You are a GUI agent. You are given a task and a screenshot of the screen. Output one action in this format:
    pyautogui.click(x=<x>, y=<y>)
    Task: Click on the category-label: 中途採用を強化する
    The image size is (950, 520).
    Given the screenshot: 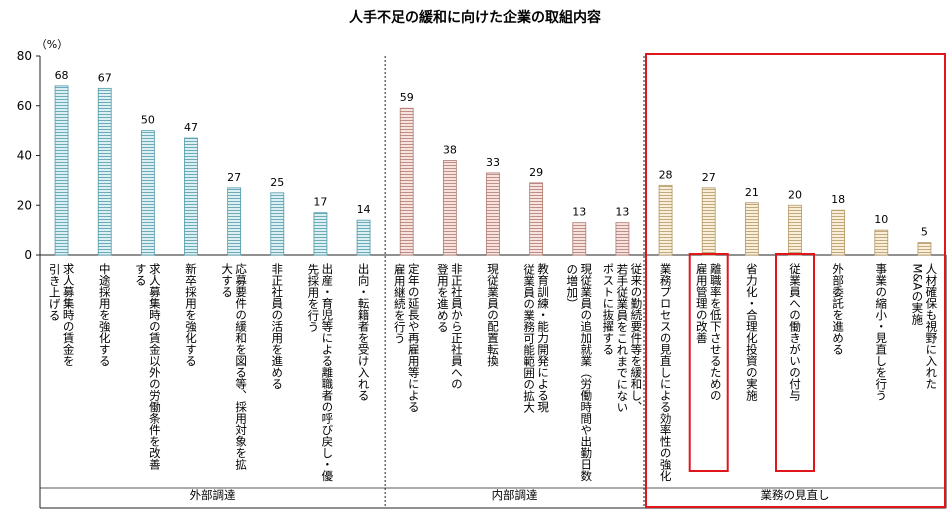 What is the action you would take?
    pyautogui.click(x=105, y=315)
    